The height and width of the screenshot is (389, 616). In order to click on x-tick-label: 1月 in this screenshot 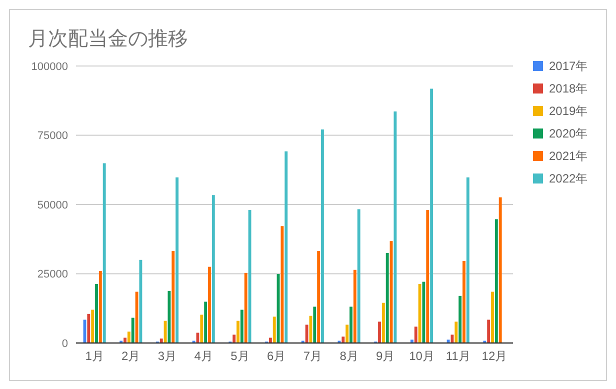, I will do `click(94, 356)`.